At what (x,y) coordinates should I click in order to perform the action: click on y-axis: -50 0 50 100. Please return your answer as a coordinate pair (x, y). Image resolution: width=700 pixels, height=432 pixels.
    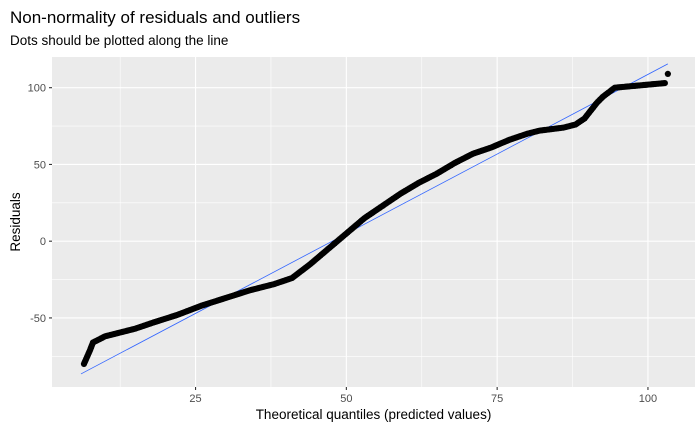
    Looking at the image, I should click on (40, 204).